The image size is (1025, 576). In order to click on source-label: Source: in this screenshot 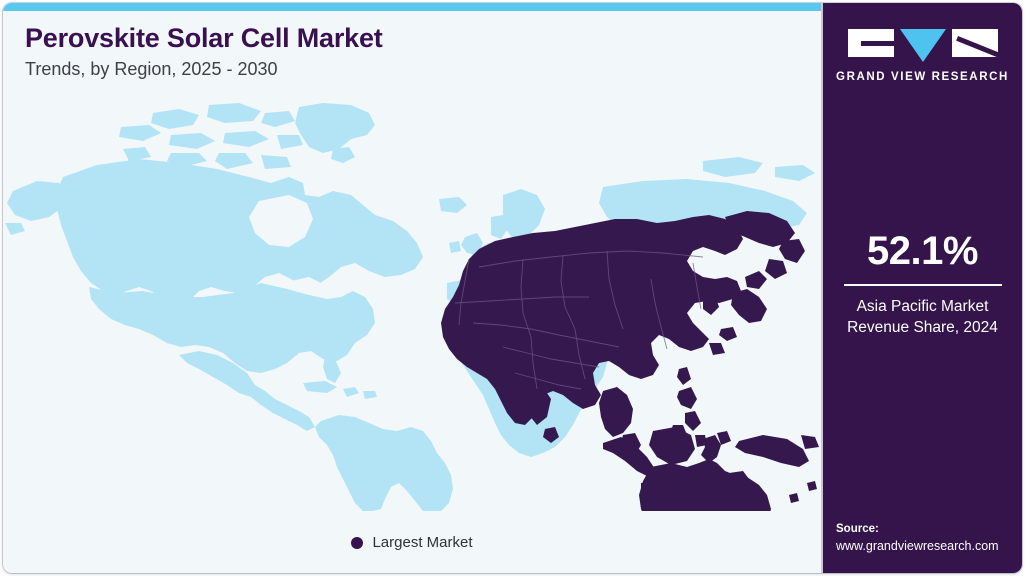, I will do `click(857, 529)`.